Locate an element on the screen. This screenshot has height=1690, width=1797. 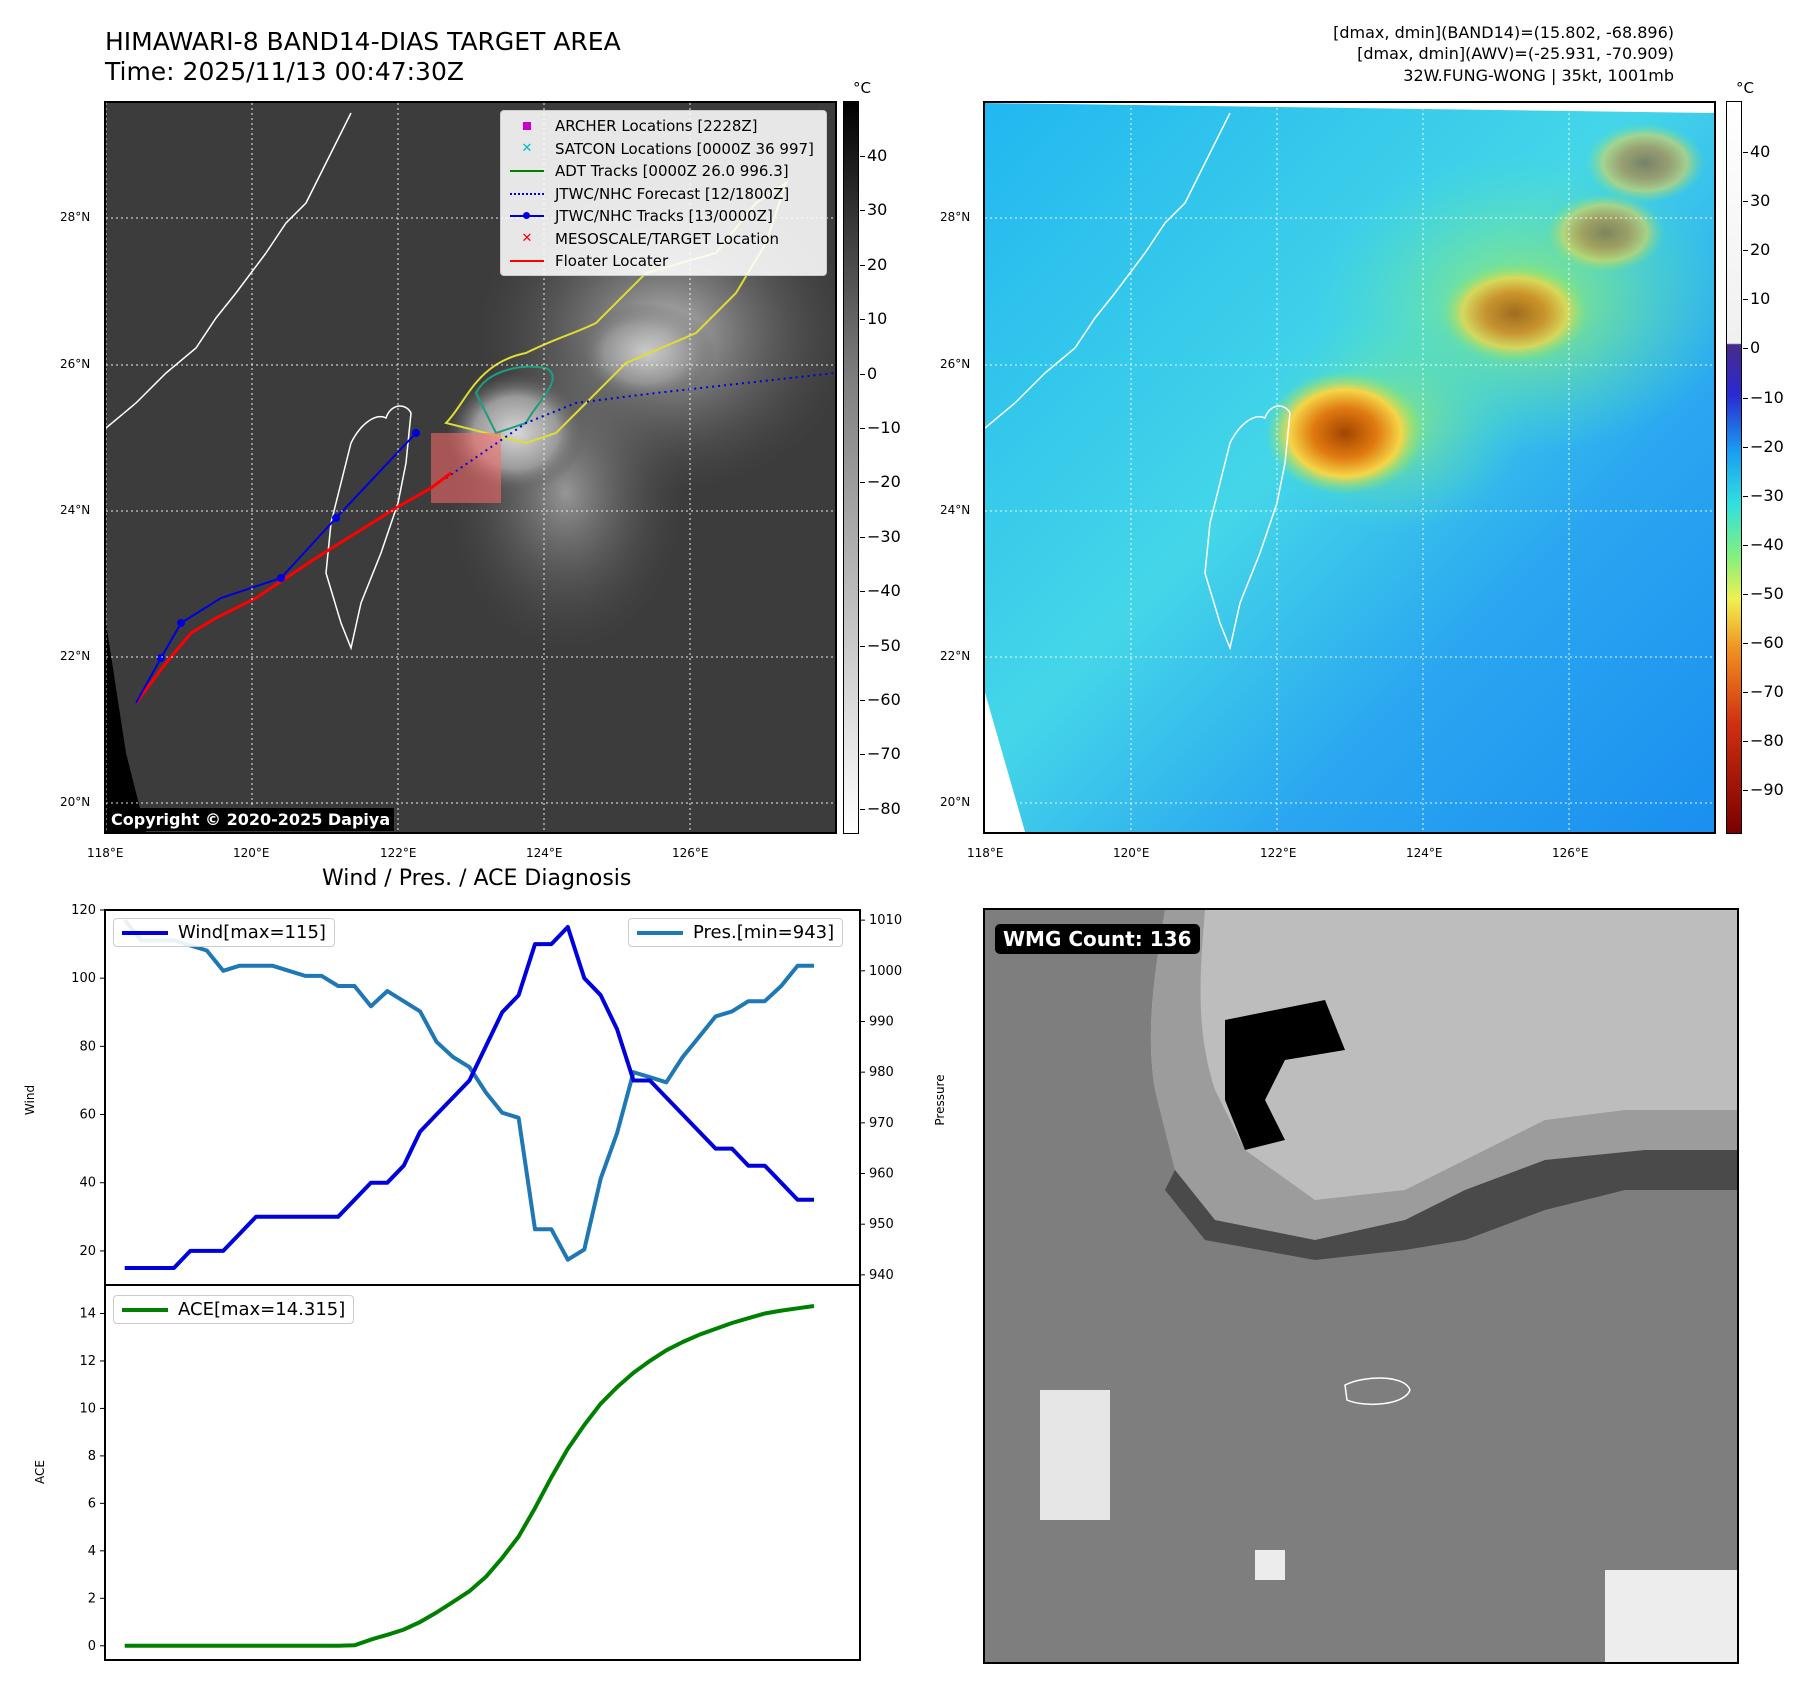
line-marker-icon is located at coordinates (527, 261).